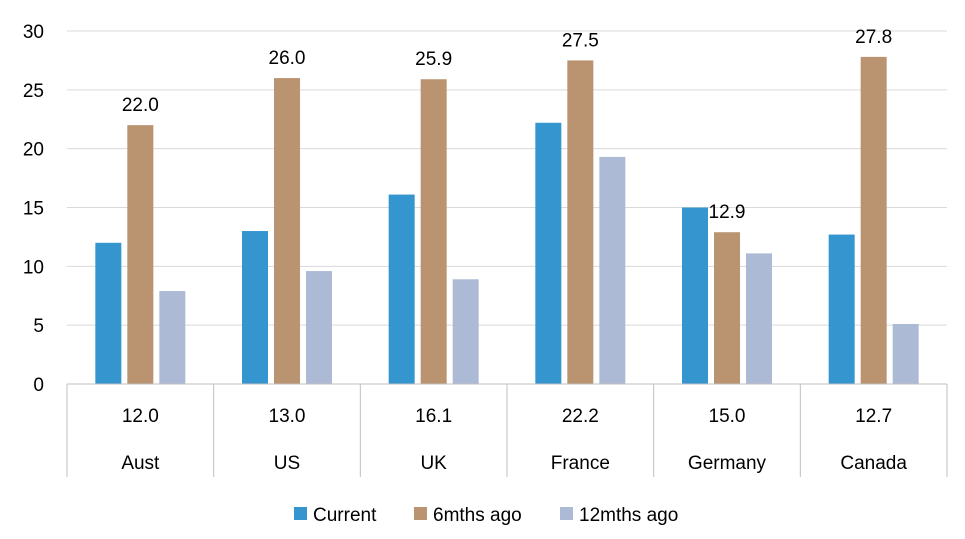 The height and width of the screenshot is (539, 965). What do you see at coordinates (548, 253) in the screenshot?
I see `bar-france-current` at bounding box center [548, 253].